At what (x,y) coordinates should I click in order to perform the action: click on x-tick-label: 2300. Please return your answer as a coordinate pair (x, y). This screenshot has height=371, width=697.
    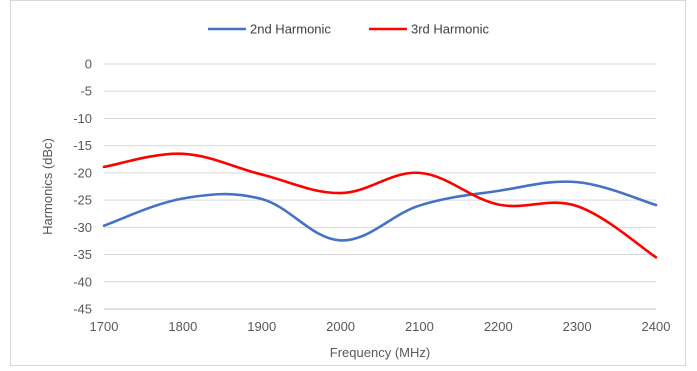
    Looking at the image, I should click on (577, 326).